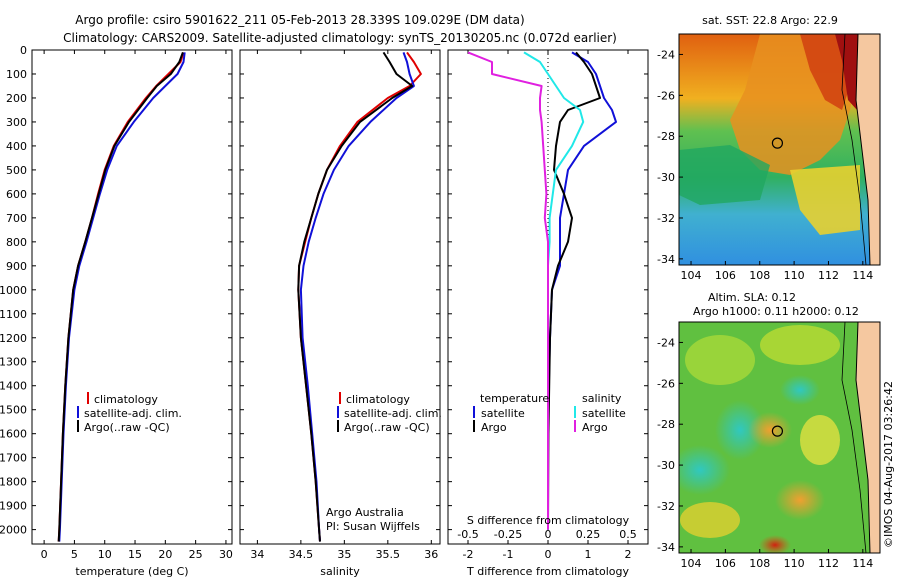 The height and width of the screenshot is (584, 900). I want to click on temperature-line-climatology, so click(121, 297).